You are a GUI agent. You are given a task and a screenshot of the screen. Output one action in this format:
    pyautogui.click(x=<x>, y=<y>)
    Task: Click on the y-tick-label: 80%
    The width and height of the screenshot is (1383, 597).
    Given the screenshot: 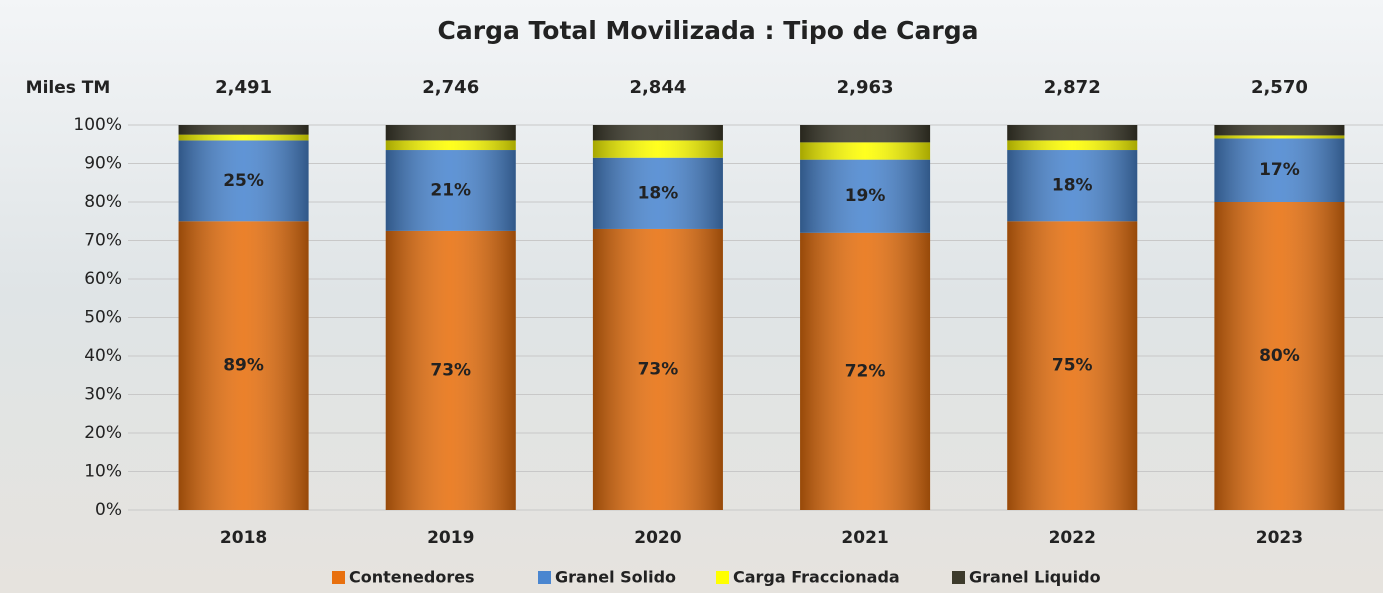 What is the action you would take?
    pyautogui.click(x=103, y=202)
    